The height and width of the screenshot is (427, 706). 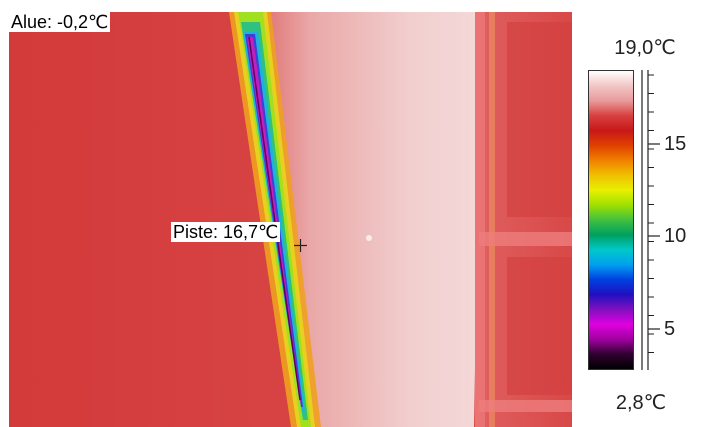 I want to click on tick-label-15: 15, so click(x=675, y=144).